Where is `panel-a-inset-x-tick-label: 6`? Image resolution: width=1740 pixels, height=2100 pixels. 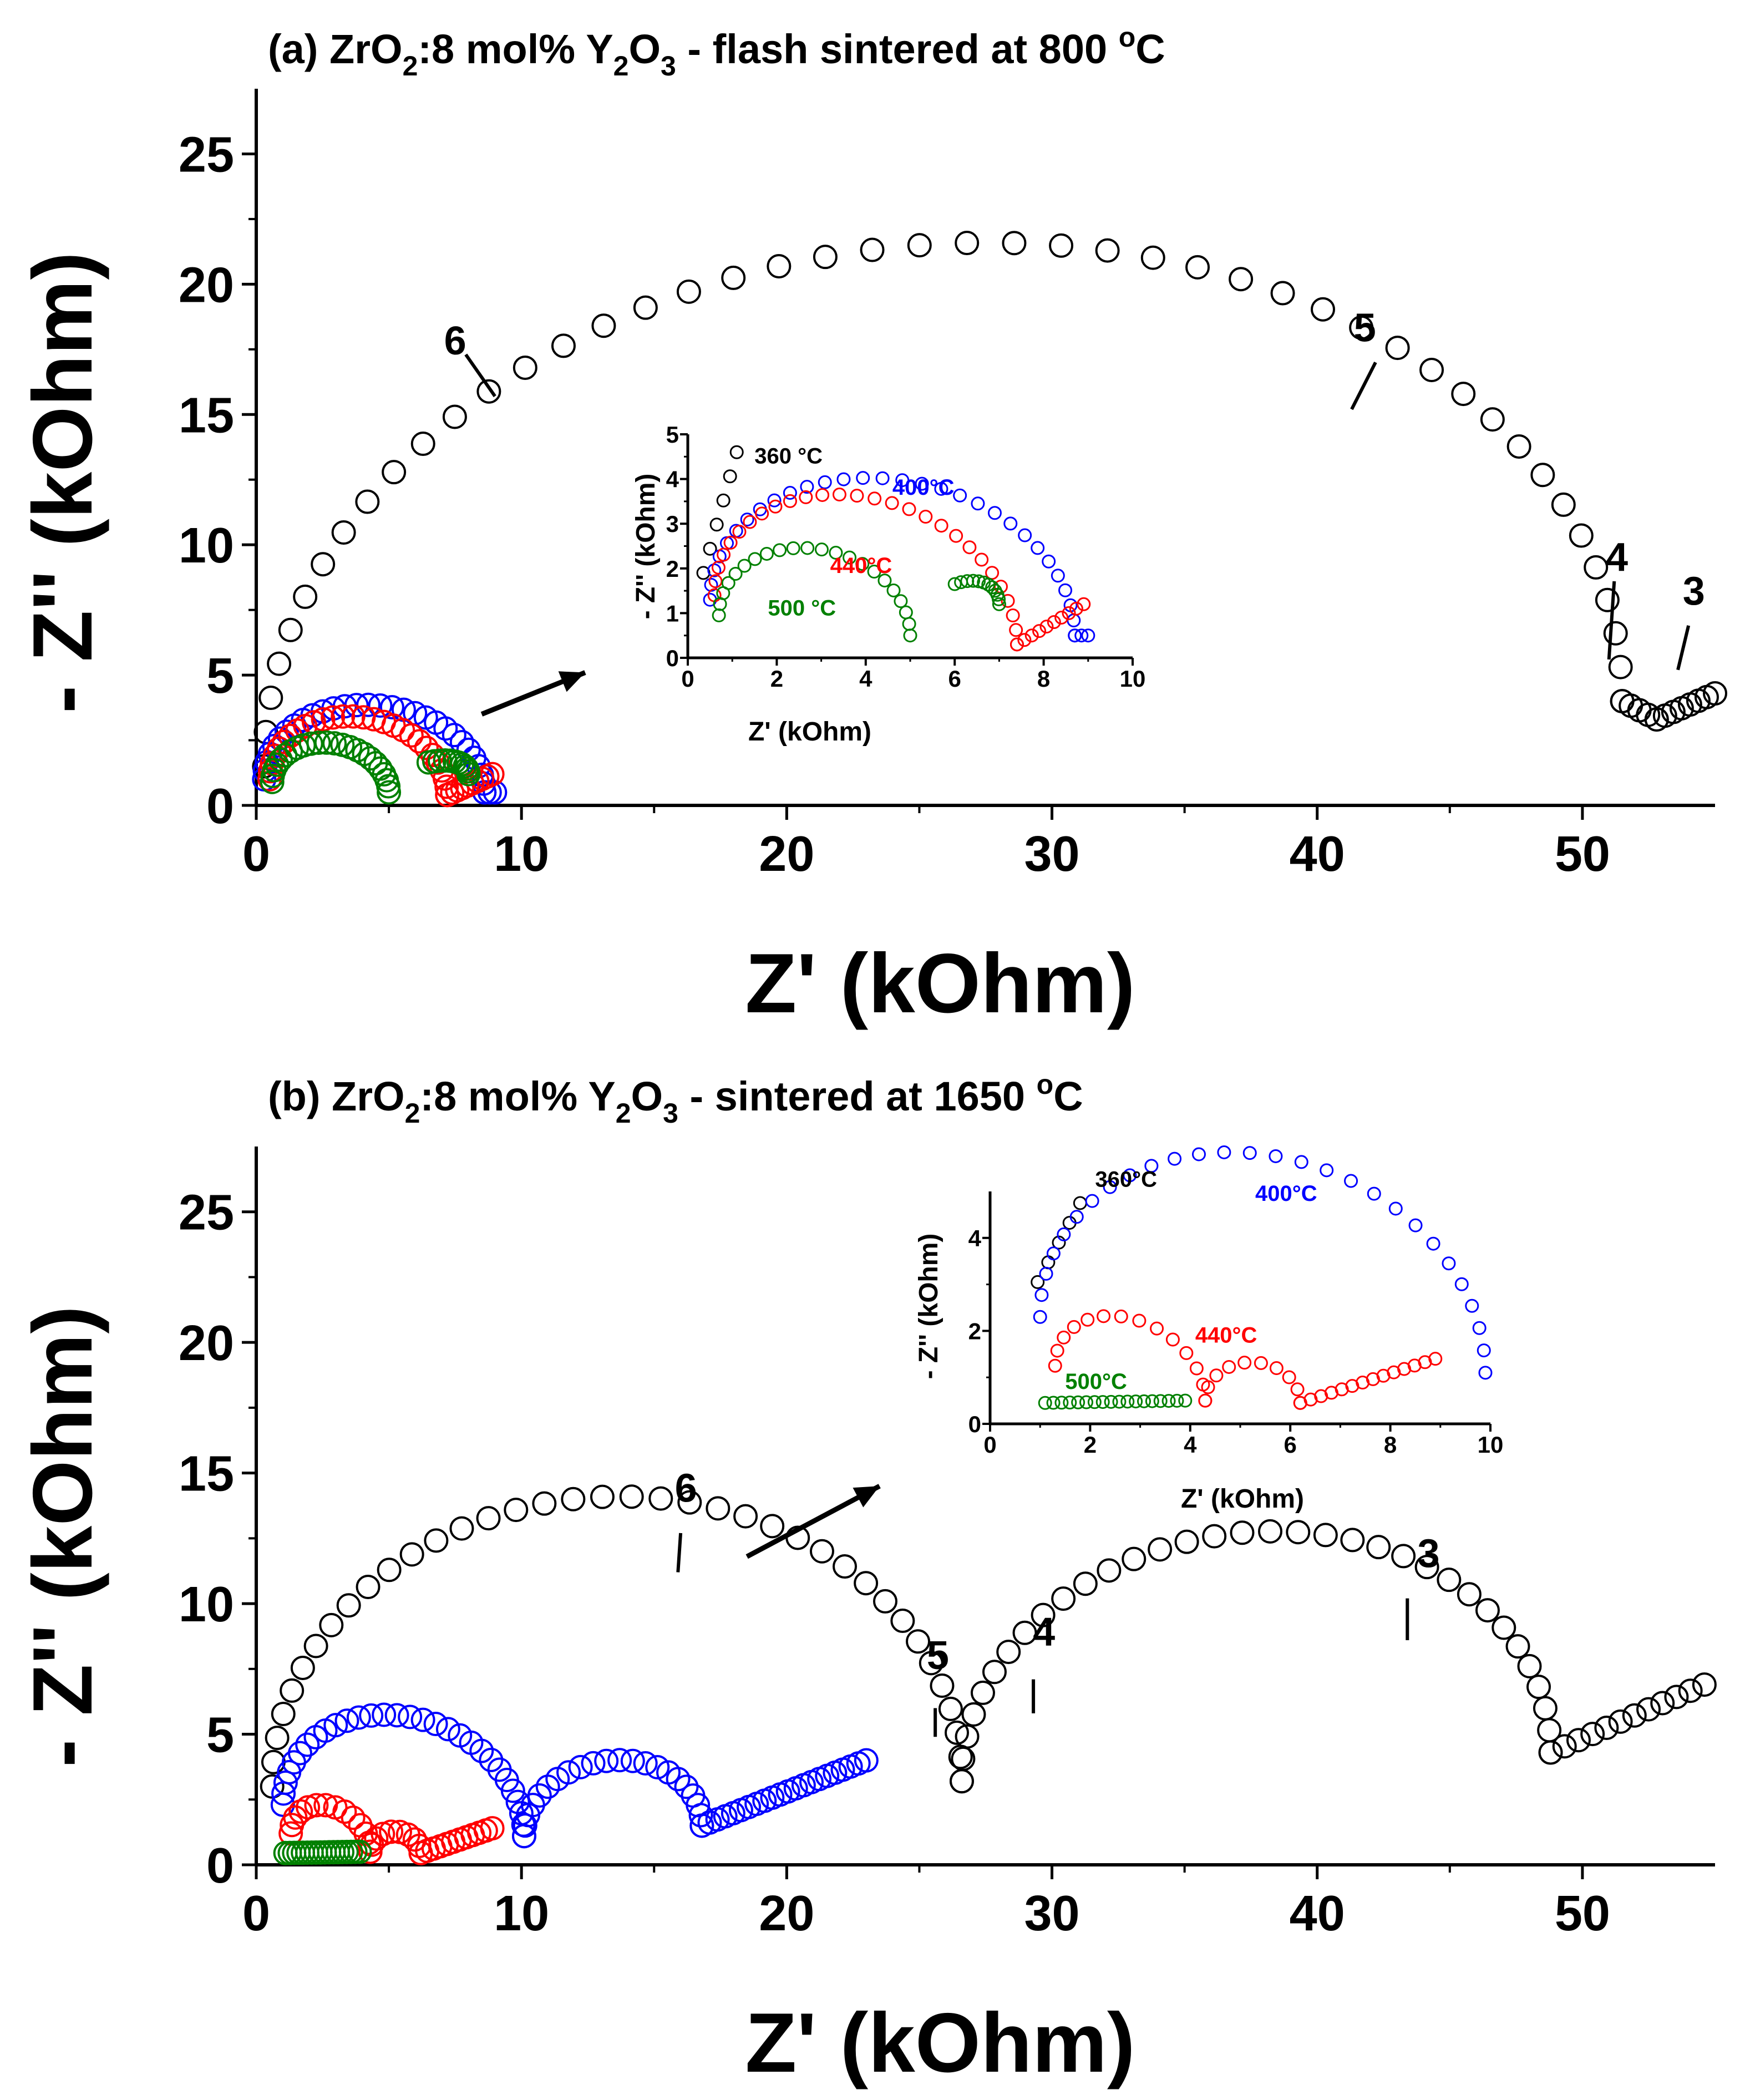 panel-a-inset-x-tick-label: 6 is located at coordinates (954, 679).